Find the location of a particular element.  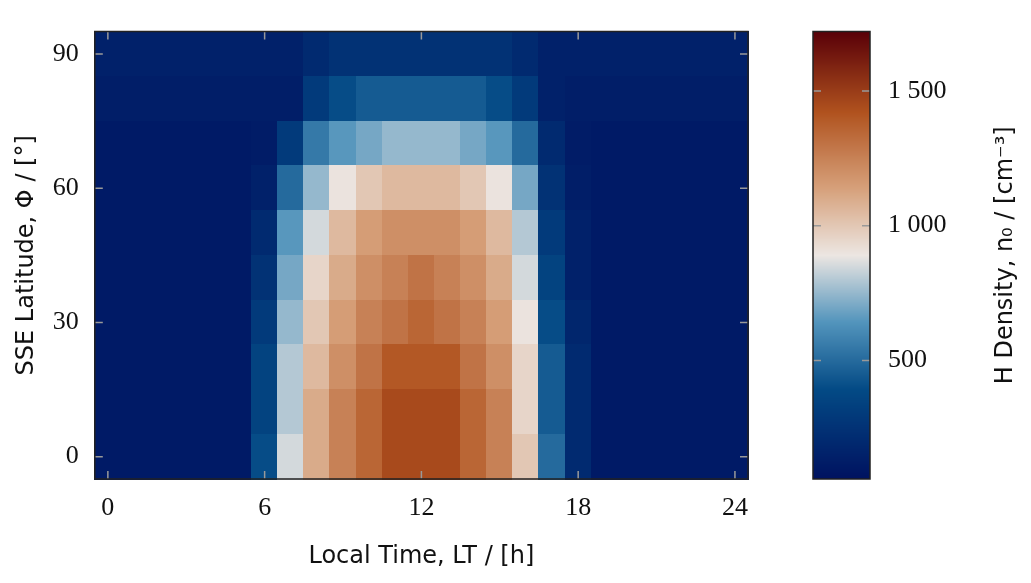

x-tick-label: 12 is located at coordinates (421, 507).